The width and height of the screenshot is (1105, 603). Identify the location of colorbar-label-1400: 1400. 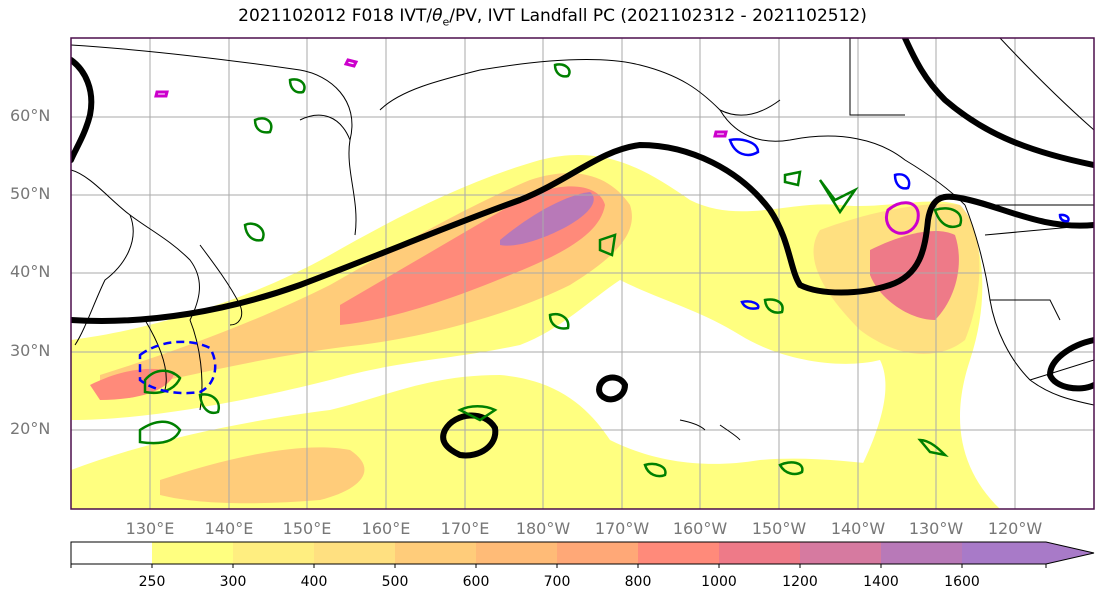
(881, 582).